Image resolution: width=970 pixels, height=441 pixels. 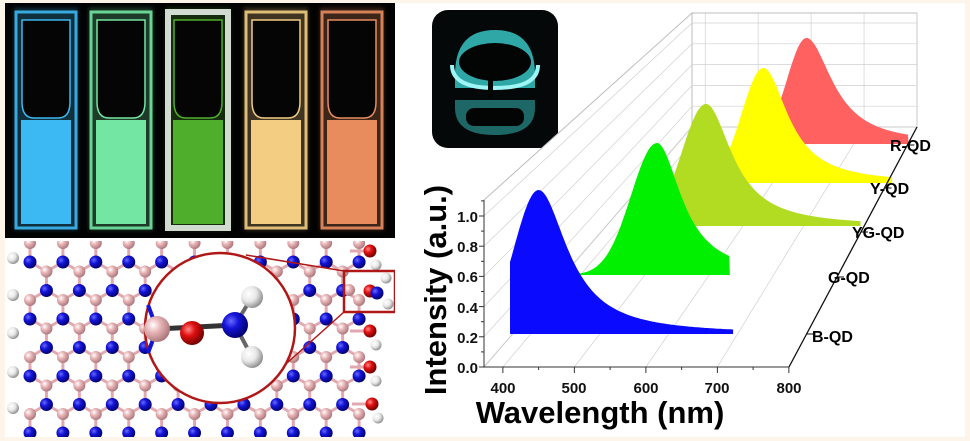 I want to click on series-label-r-qd: R-QD, so click(x=910, y=146).